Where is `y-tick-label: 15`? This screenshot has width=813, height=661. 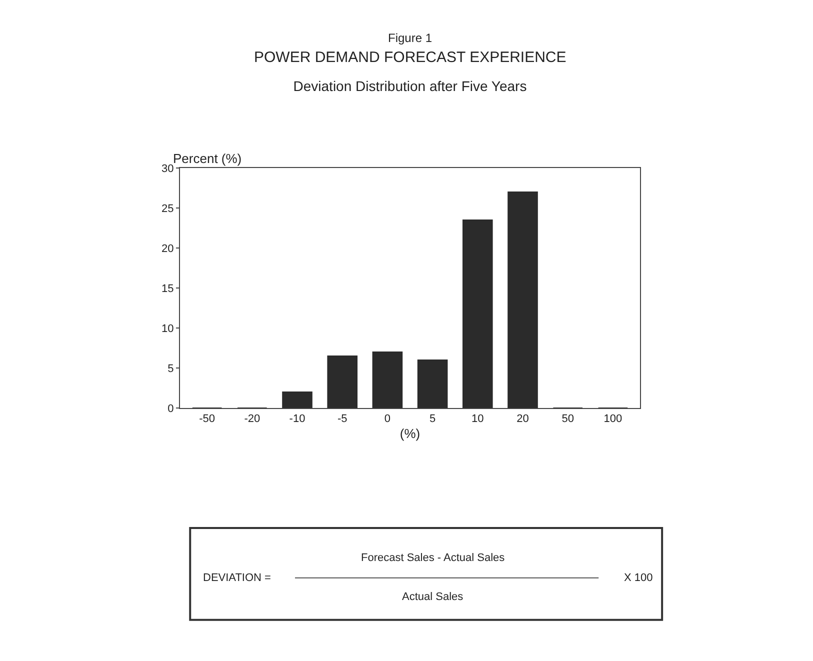
y-tick-label: 15 is located at coordinates (168, 288).